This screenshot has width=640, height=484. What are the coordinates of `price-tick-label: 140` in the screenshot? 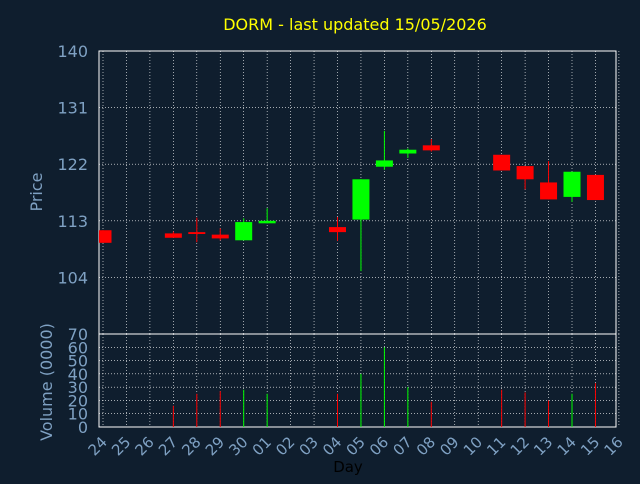 It's located at (72, 51).